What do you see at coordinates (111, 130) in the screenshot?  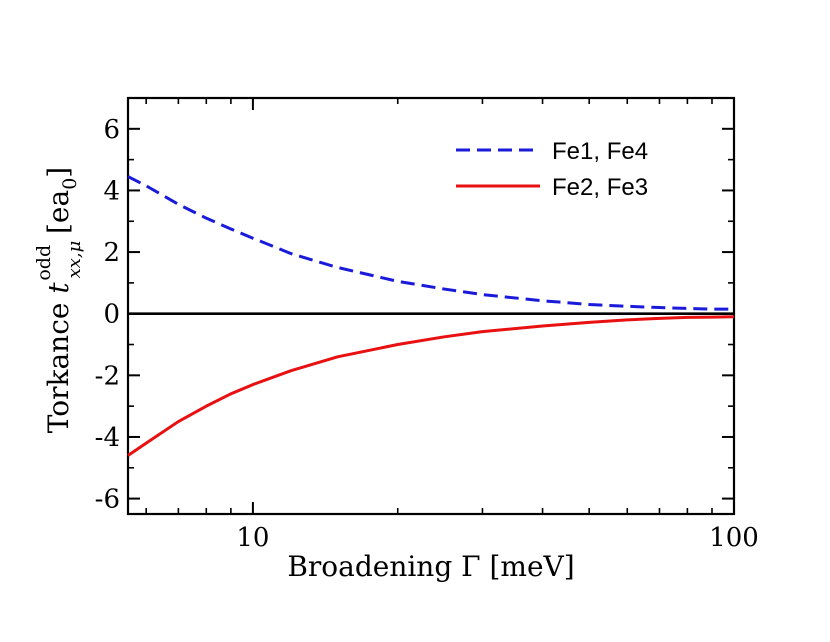 I see `y-tick-label: 6` at bounding box center [111, 130].